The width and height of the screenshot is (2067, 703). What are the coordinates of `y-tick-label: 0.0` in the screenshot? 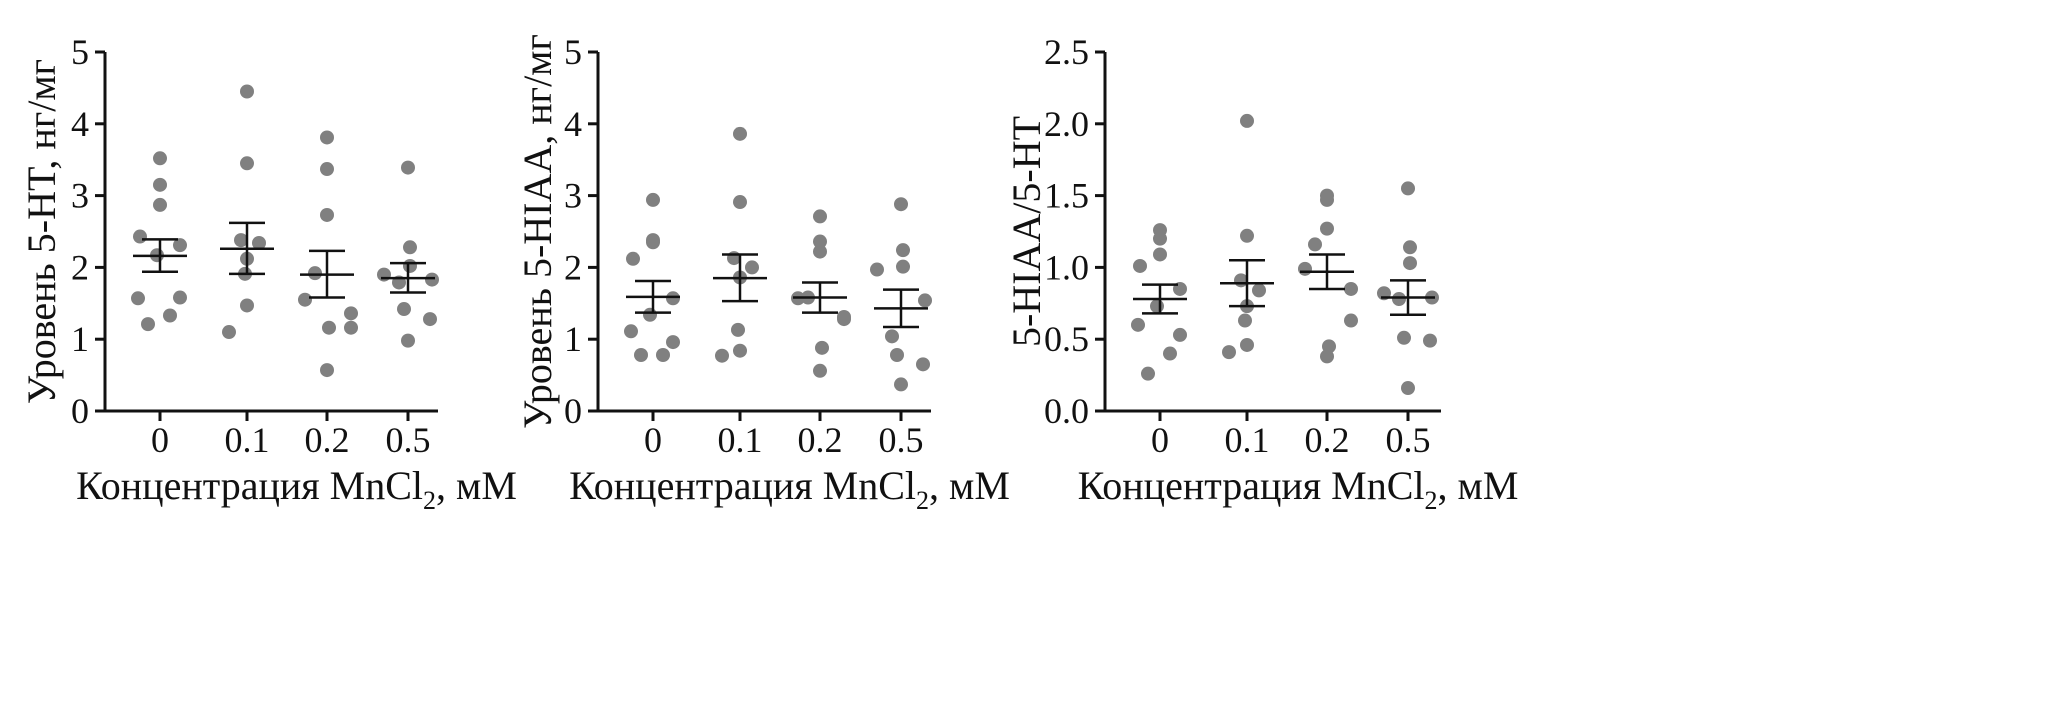 It's located at (1066, 411).